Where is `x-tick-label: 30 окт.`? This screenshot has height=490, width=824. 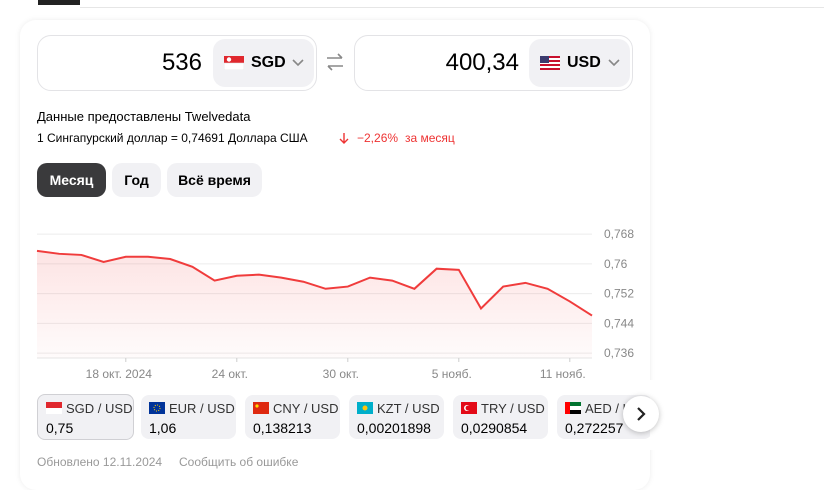
x-tick-label: 30 окт. is located at coordinates (341, 374).